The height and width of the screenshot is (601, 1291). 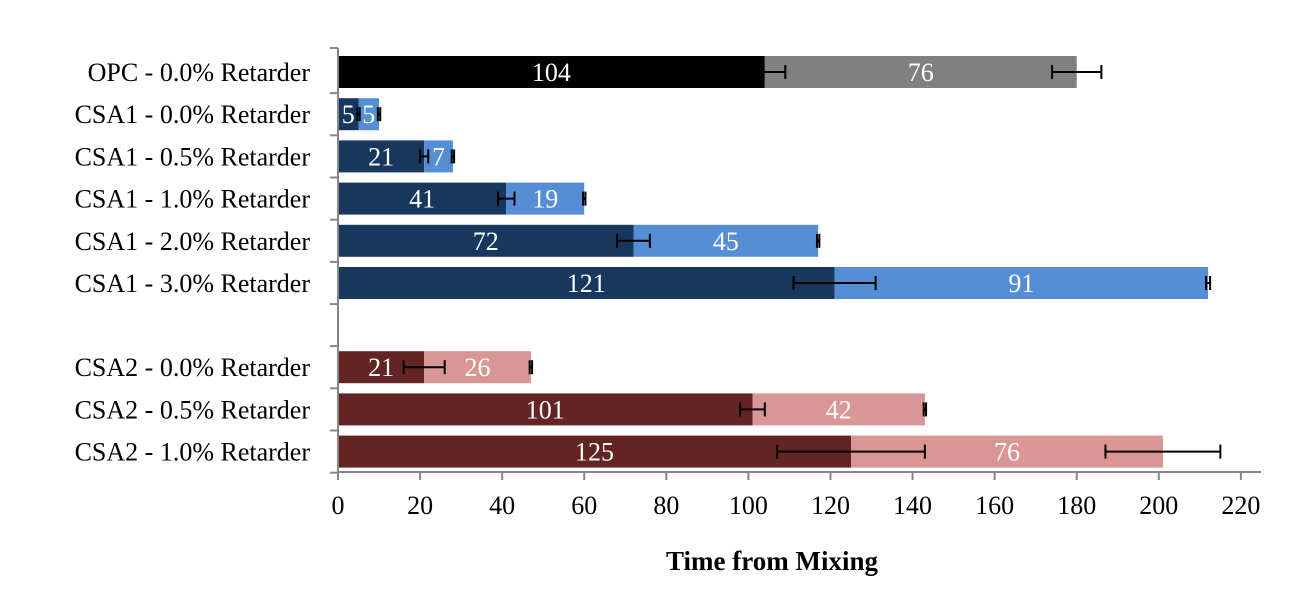 I want to click on data-label: 42, so click(x=839, y=409).